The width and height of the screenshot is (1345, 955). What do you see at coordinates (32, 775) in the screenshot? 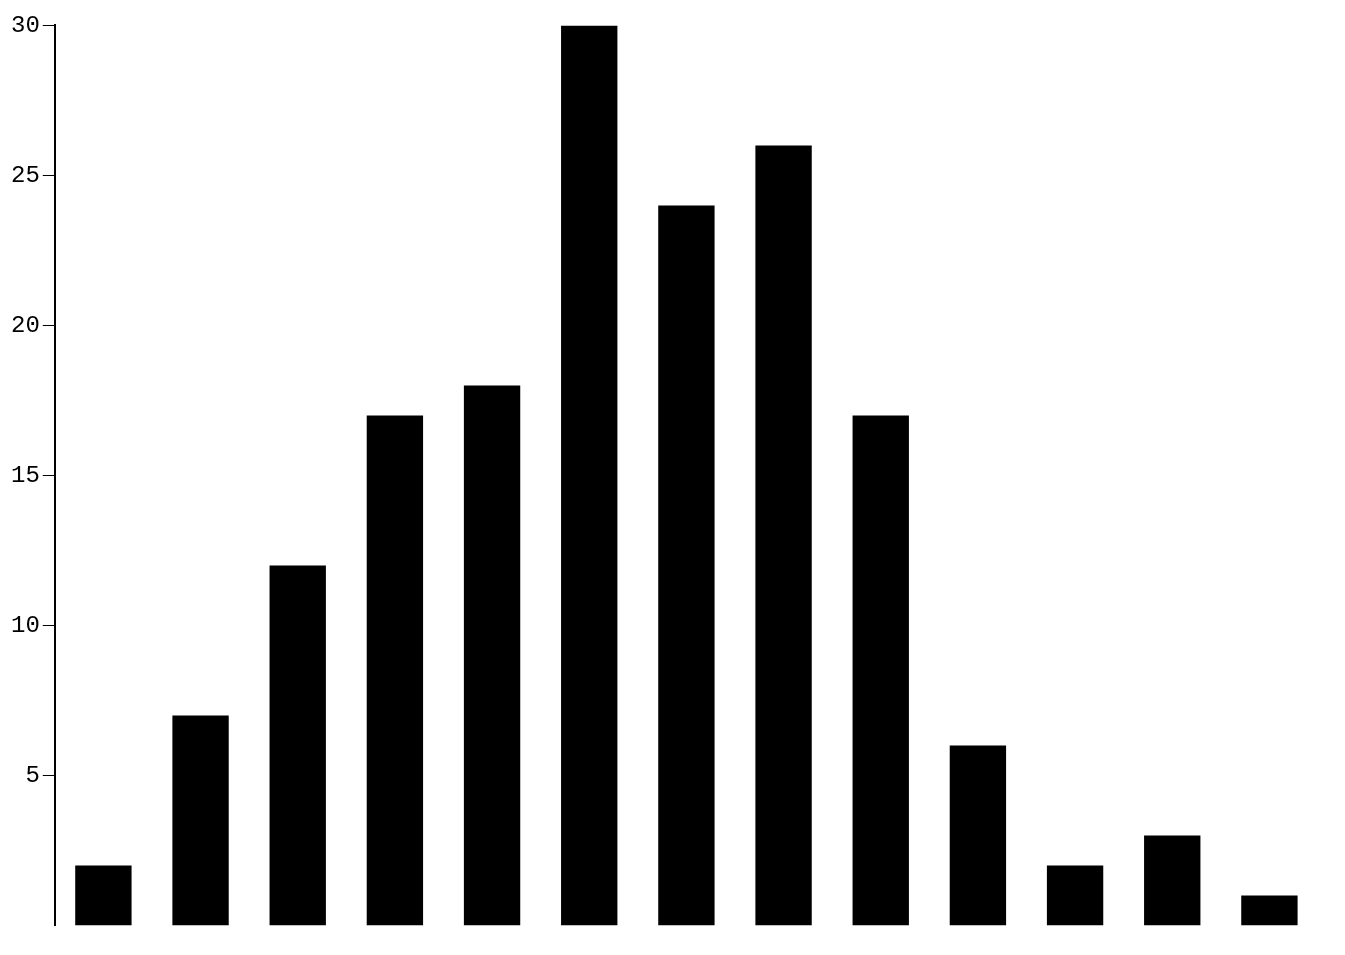
I see `y-tick-label: 5` at bounding box center [32, 775].